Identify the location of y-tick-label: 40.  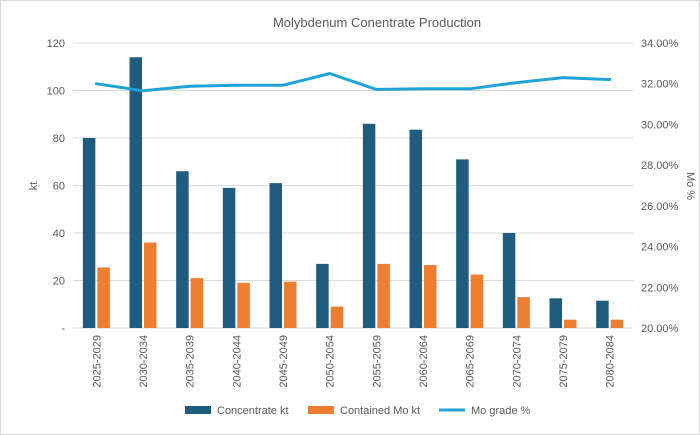
(59, 234).